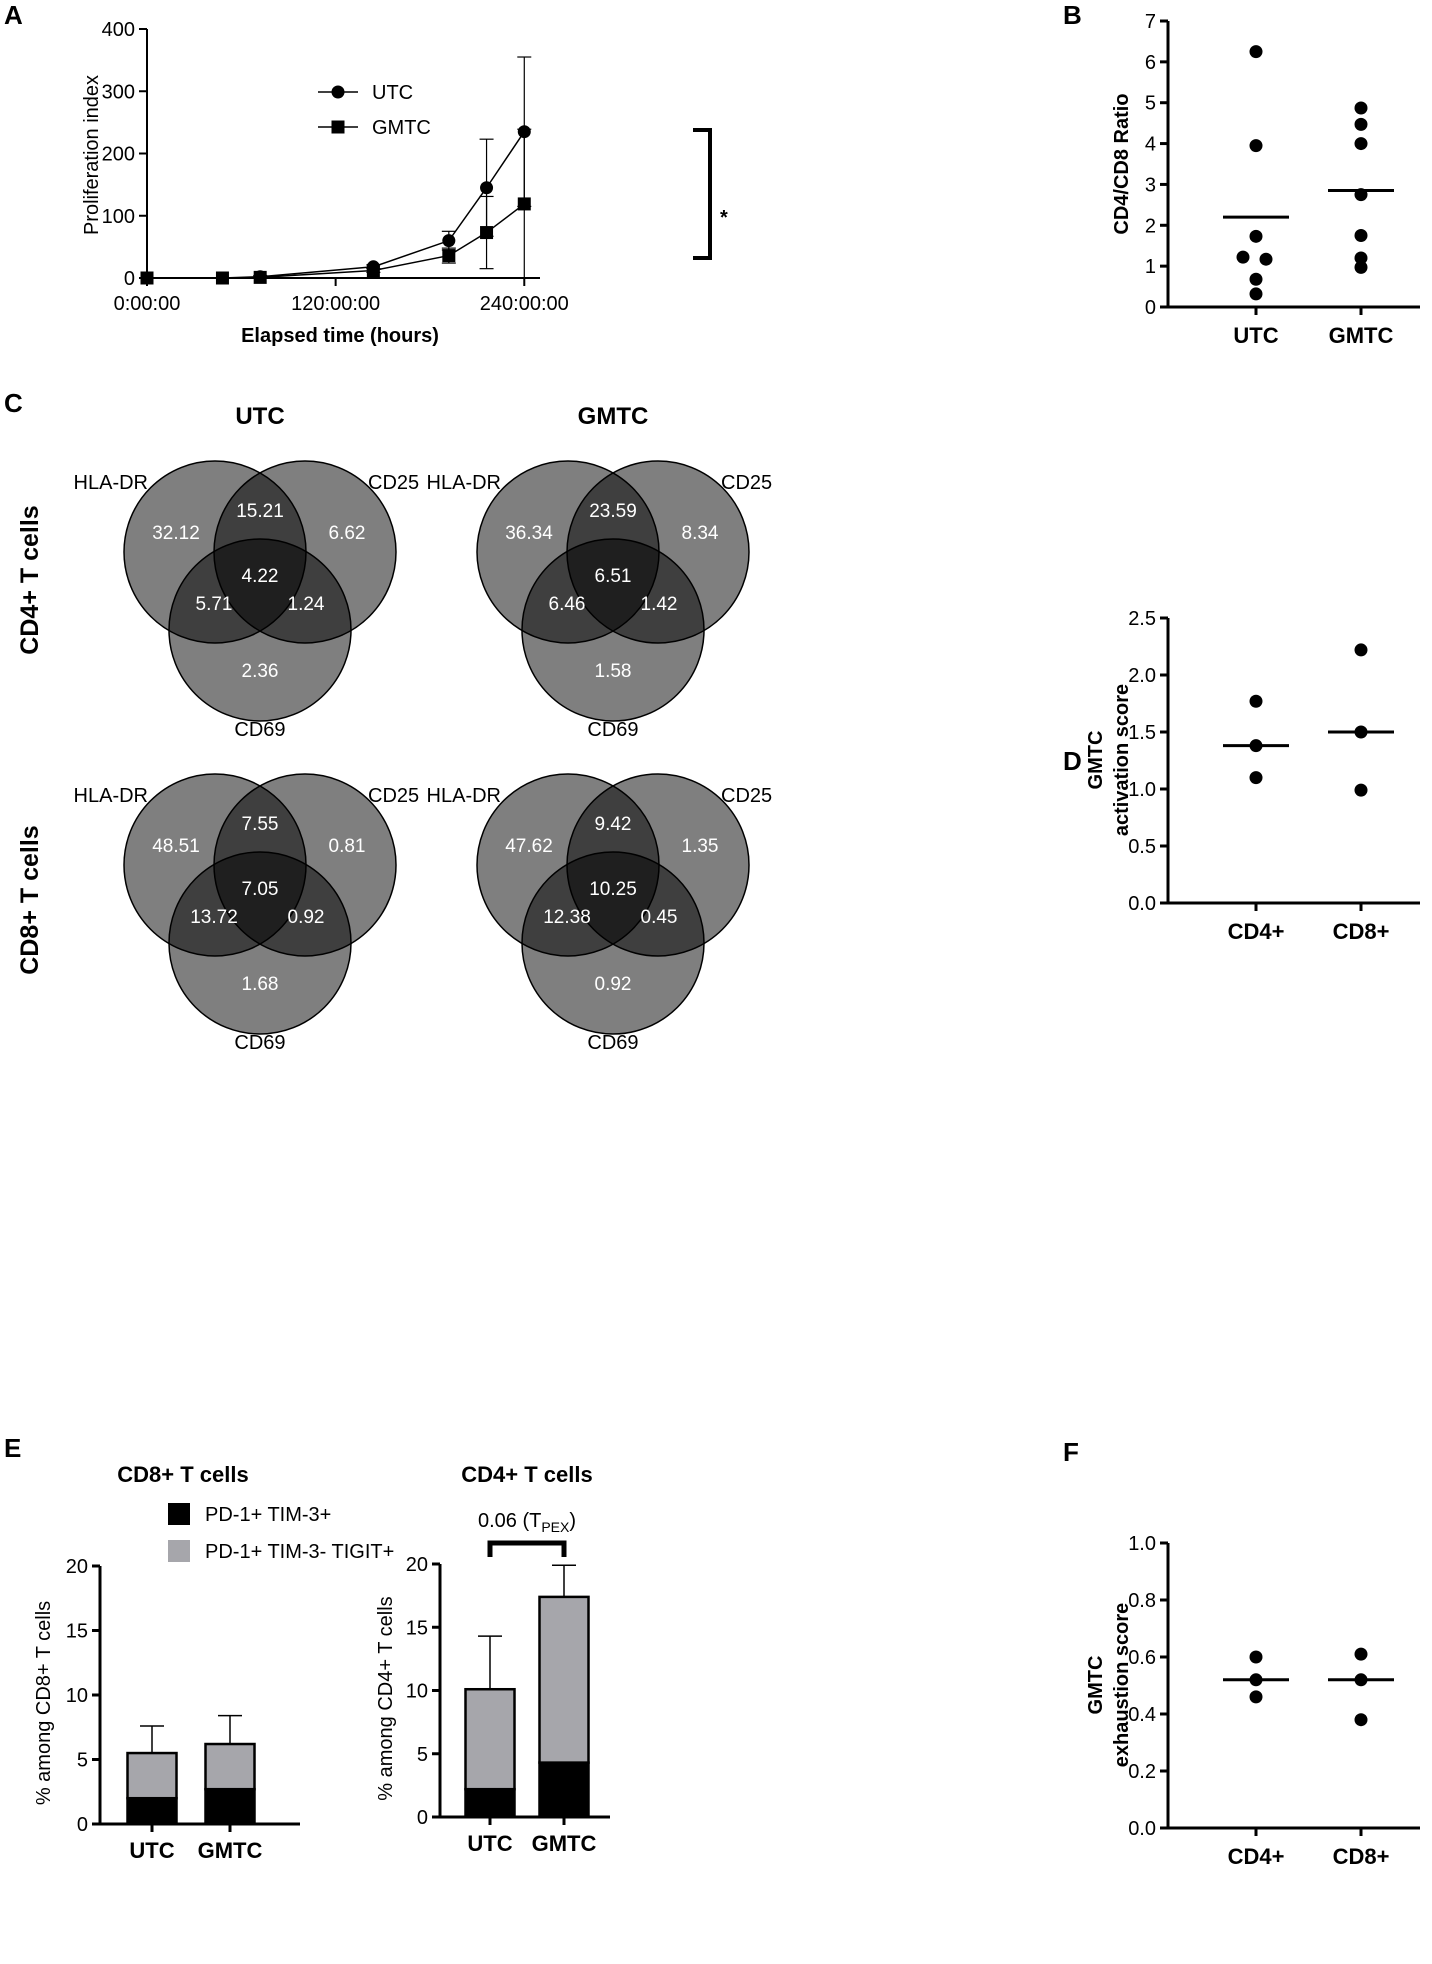  I want to click on venn-cd4-gmtc-value-abc: 6.51, so click(613, 576).